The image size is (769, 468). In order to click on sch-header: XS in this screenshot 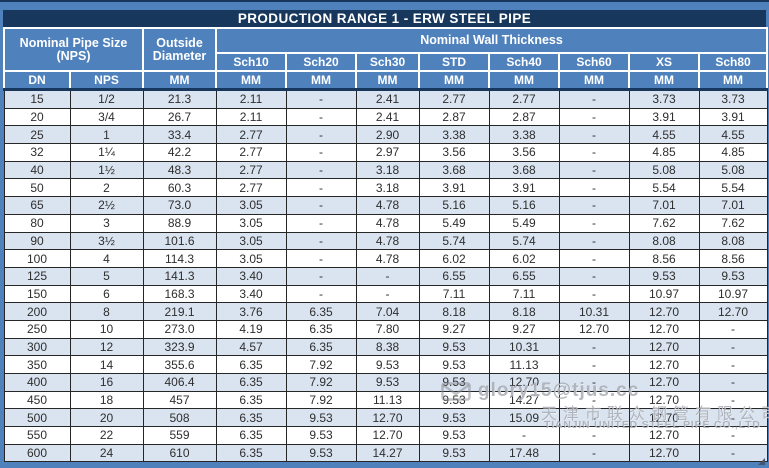, I will do `click(664, 62)`.